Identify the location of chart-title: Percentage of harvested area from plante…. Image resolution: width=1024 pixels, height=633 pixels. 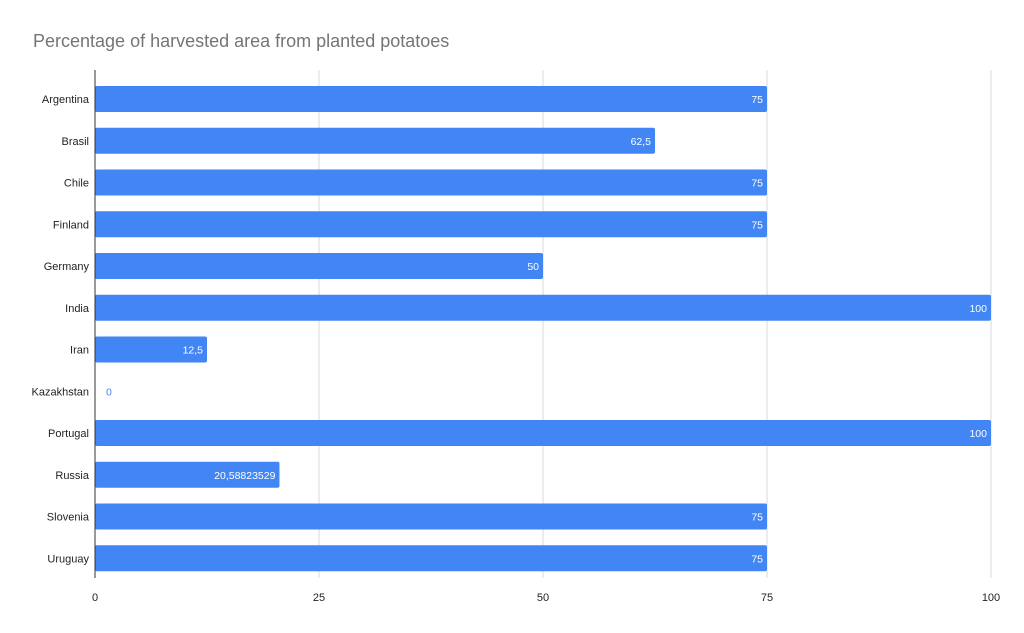
(241, 41).